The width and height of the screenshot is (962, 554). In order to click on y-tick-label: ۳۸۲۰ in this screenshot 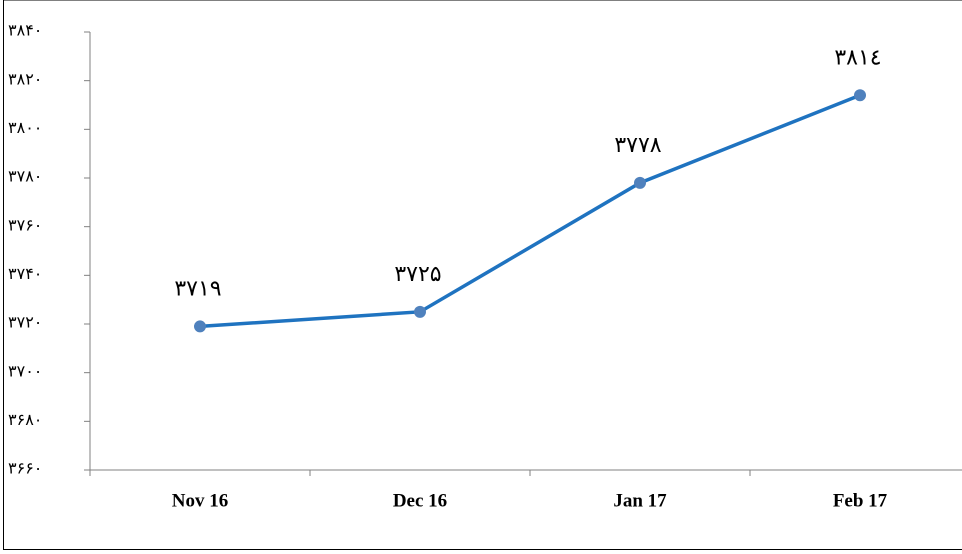, I will do `click(25, 79)`.